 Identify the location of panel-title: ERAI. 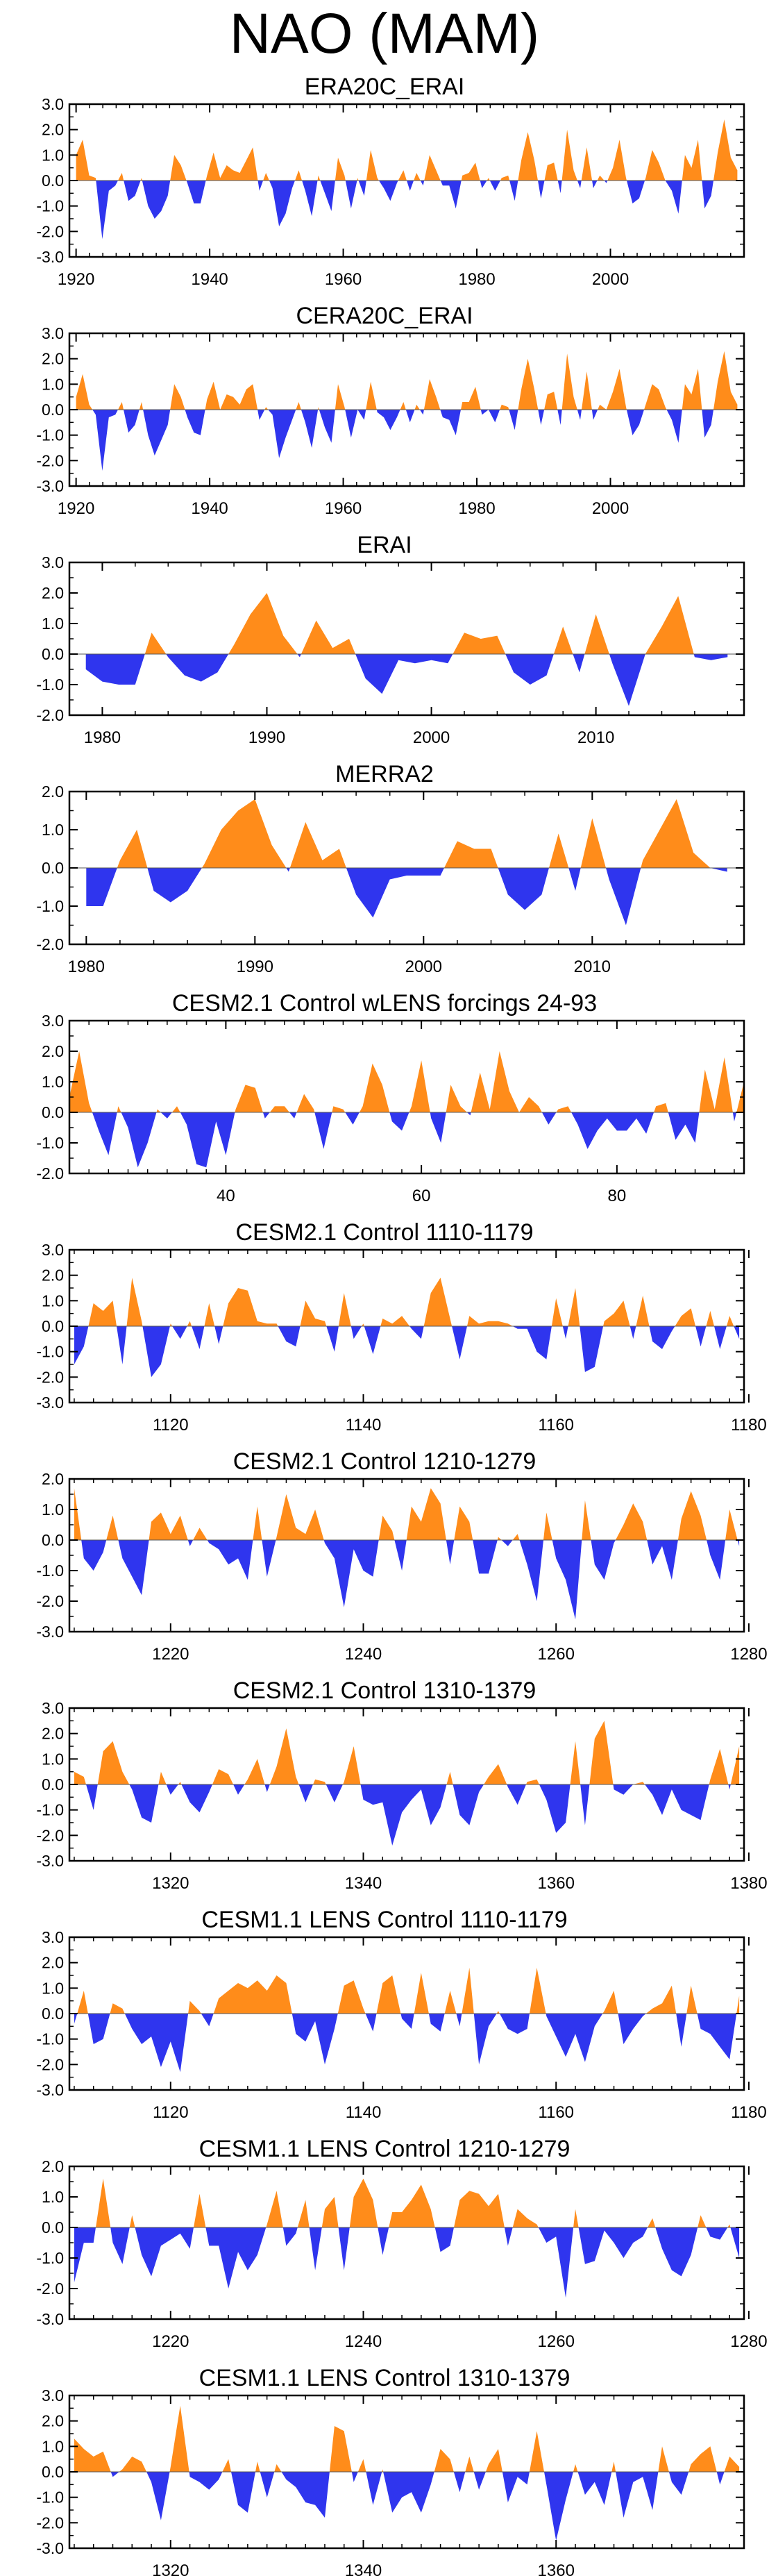
(384, 545).